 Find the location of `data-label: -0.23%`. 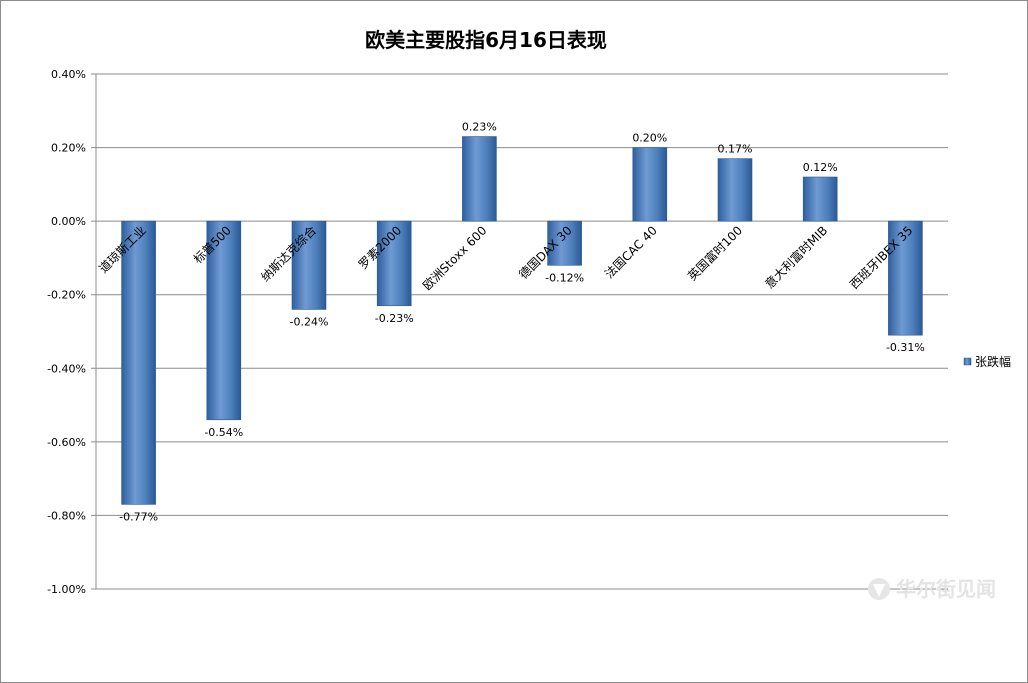

data-label: -0.23% is located at coordinates (394, 318).